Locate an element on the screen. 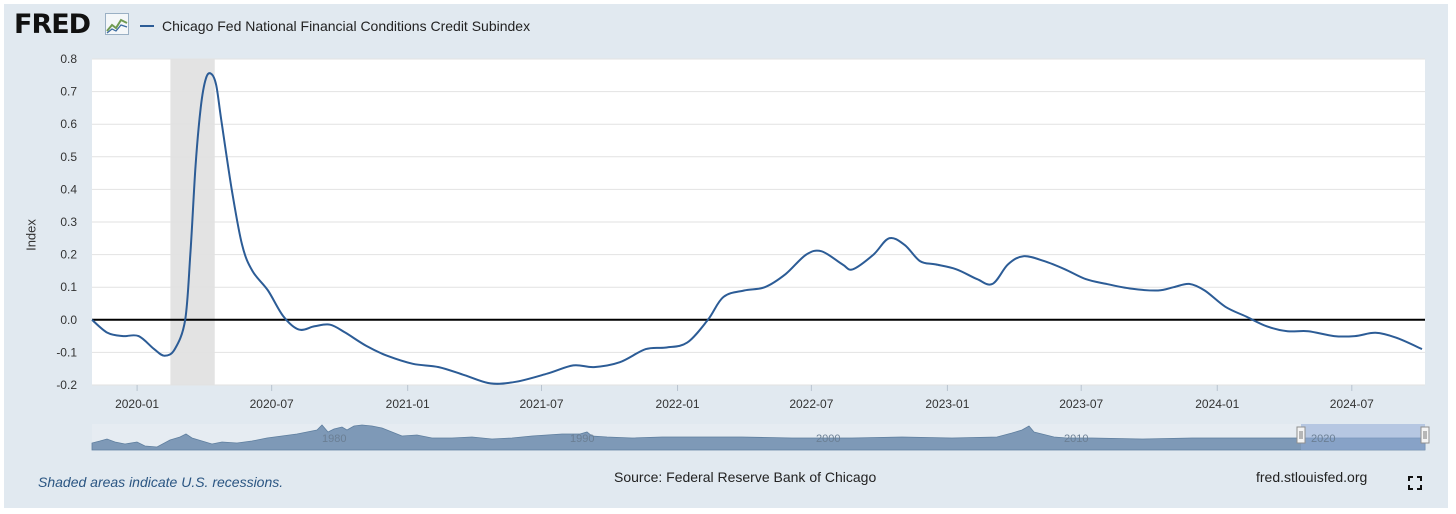  navigator-label: 2020 is located at coordinates (1323, 439).